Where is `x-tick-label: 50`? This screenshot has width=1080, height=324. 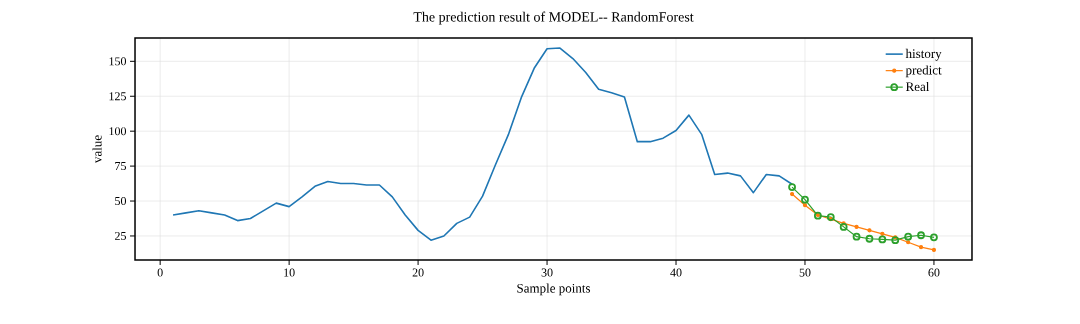
x-tick-label: 50 is located at coordinates (805, 272).